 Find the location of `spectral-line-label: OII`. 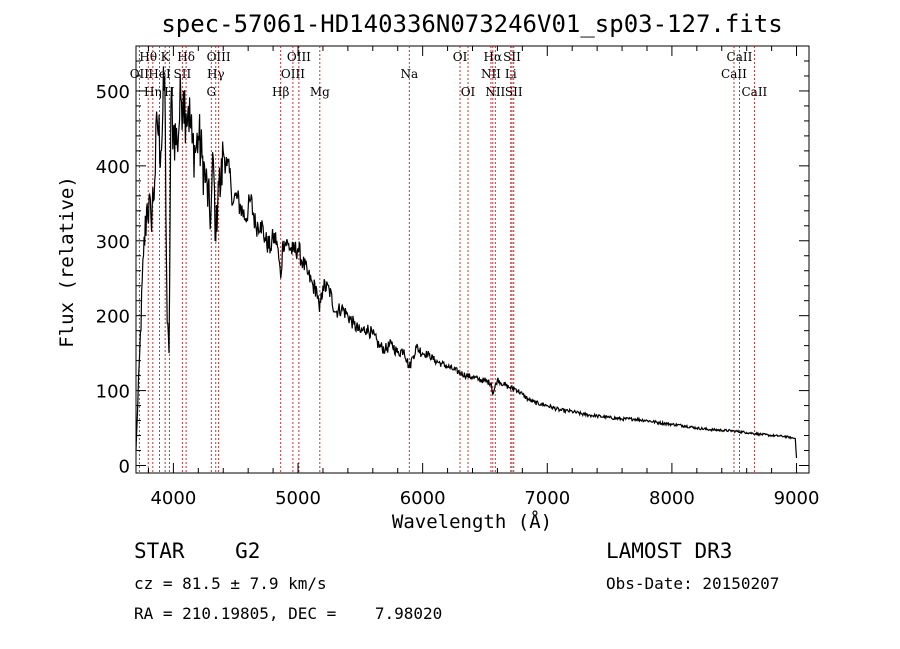

spectral-line-label: OII is located at coordinates (140, 74).